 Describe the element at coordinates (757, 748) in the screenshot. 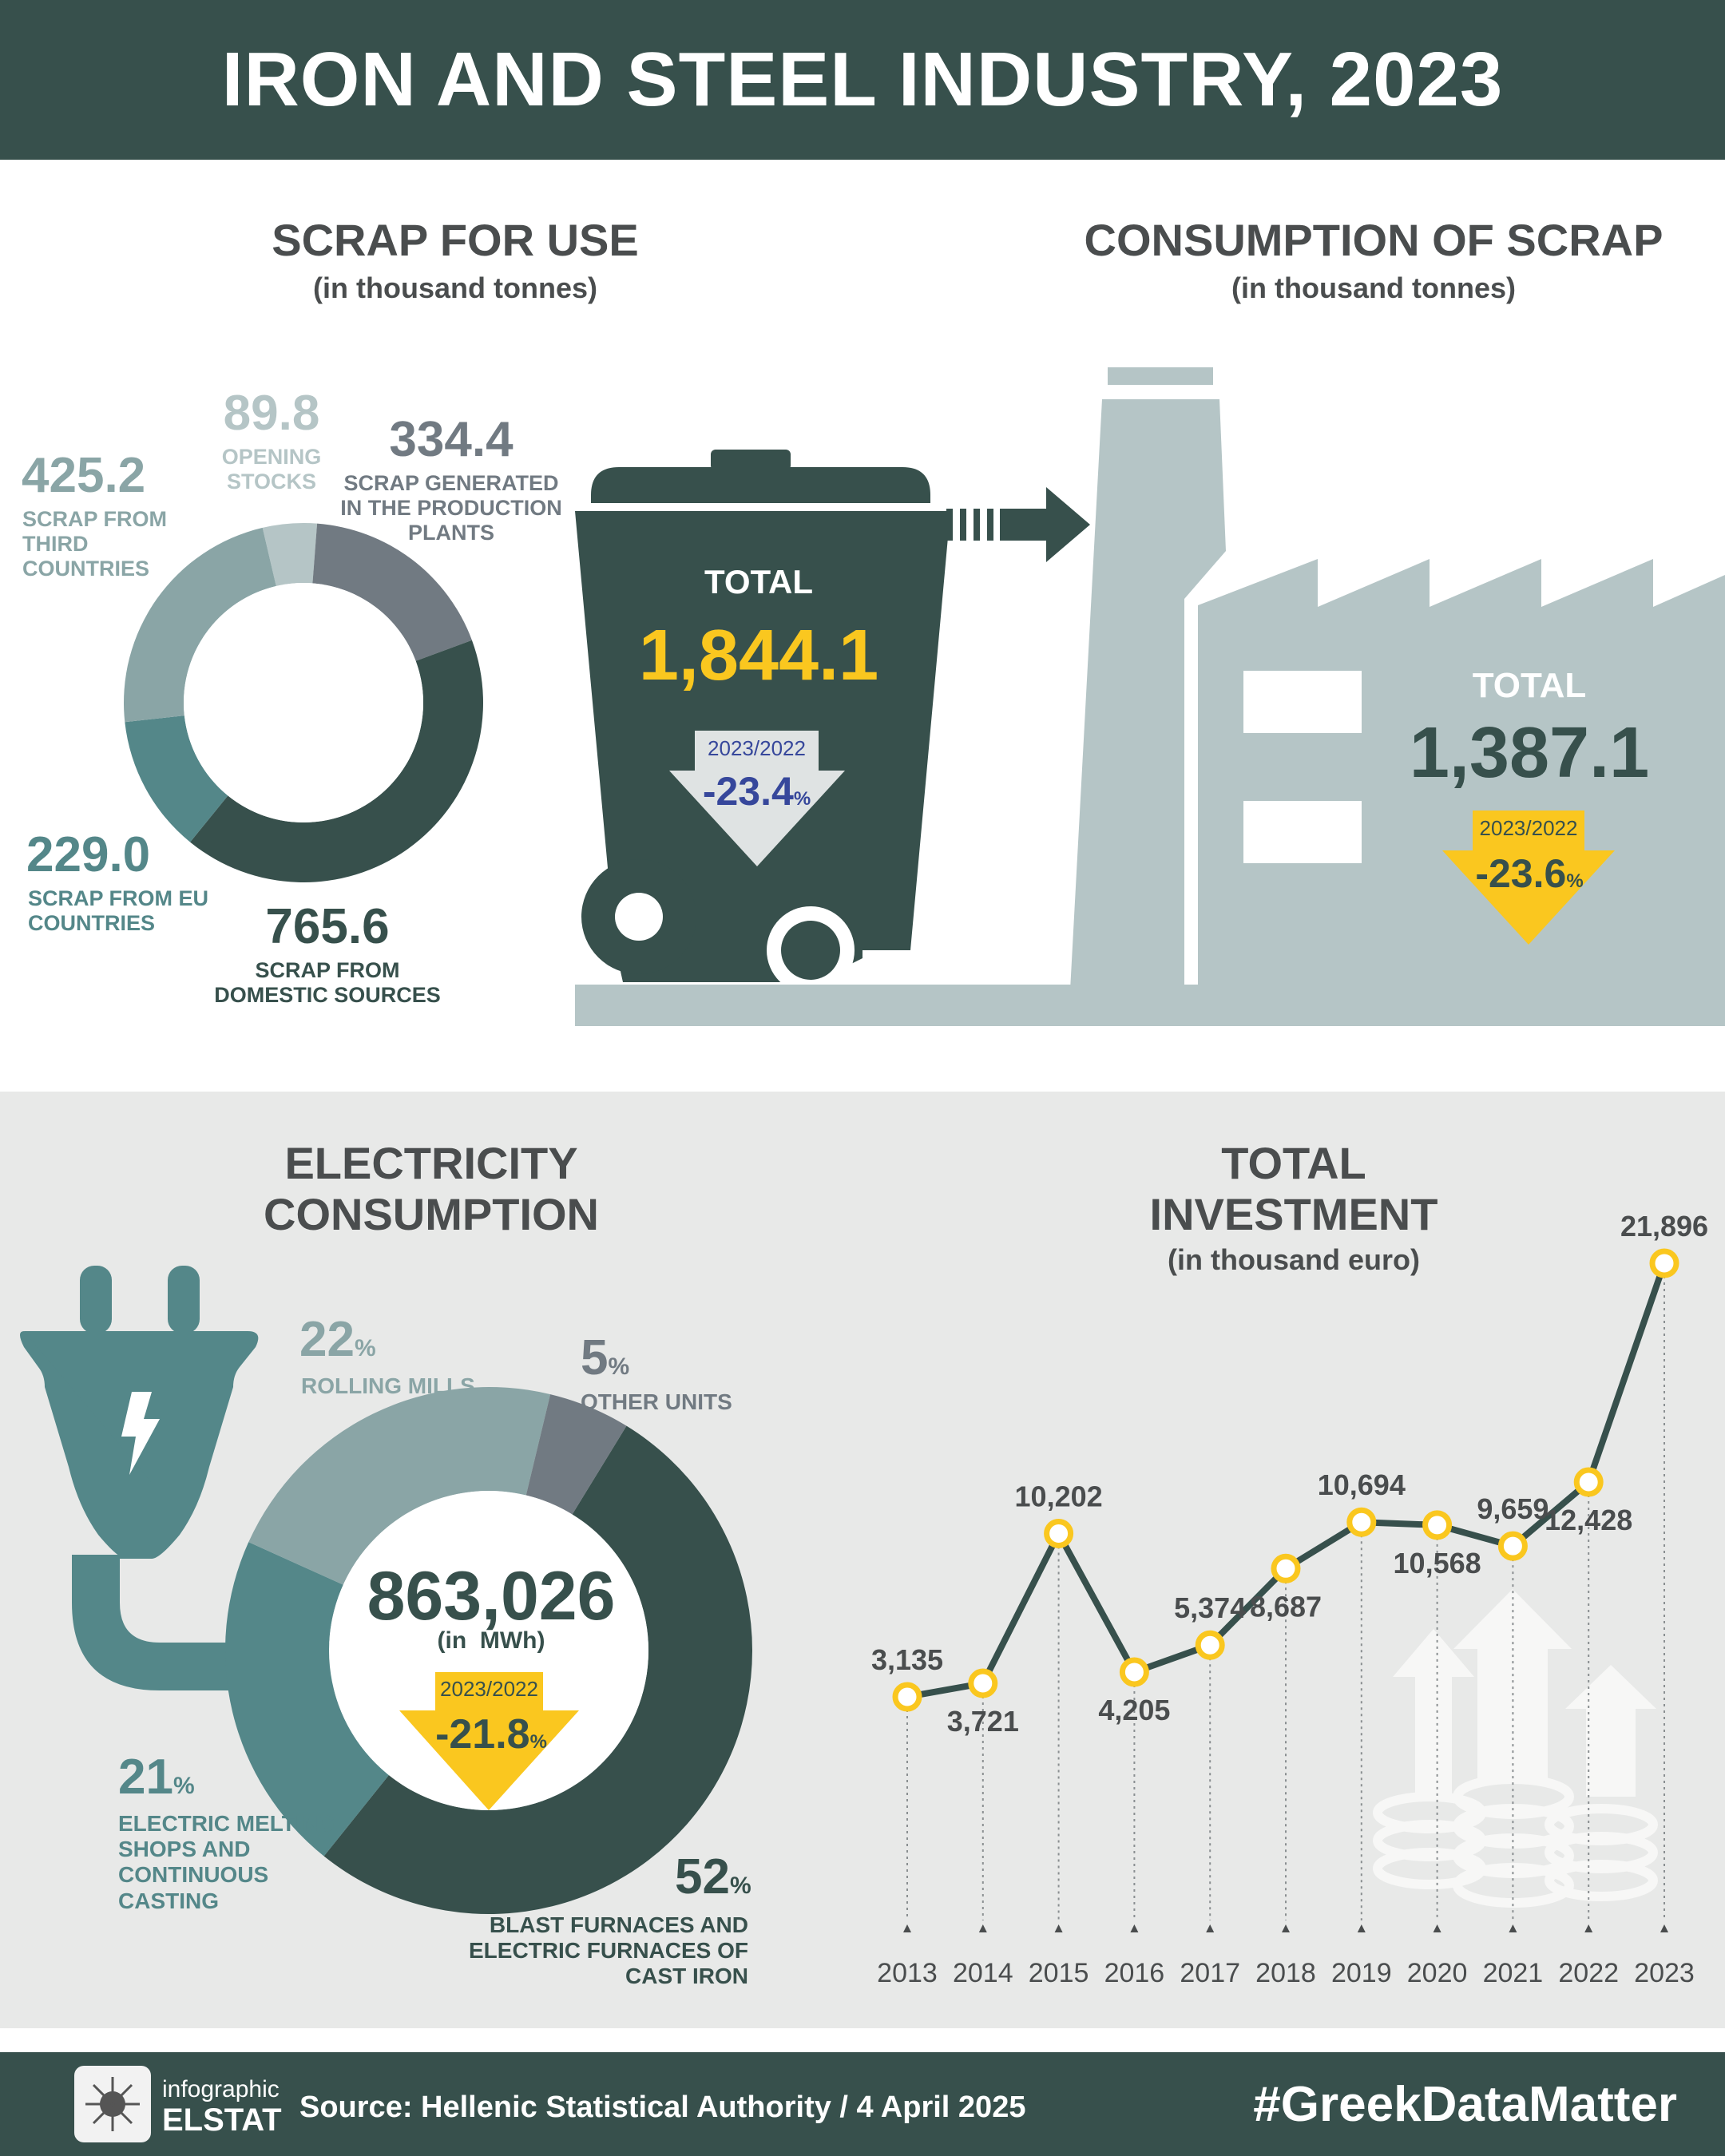

I see `scrap-change-period: 2023/2022` at that location.